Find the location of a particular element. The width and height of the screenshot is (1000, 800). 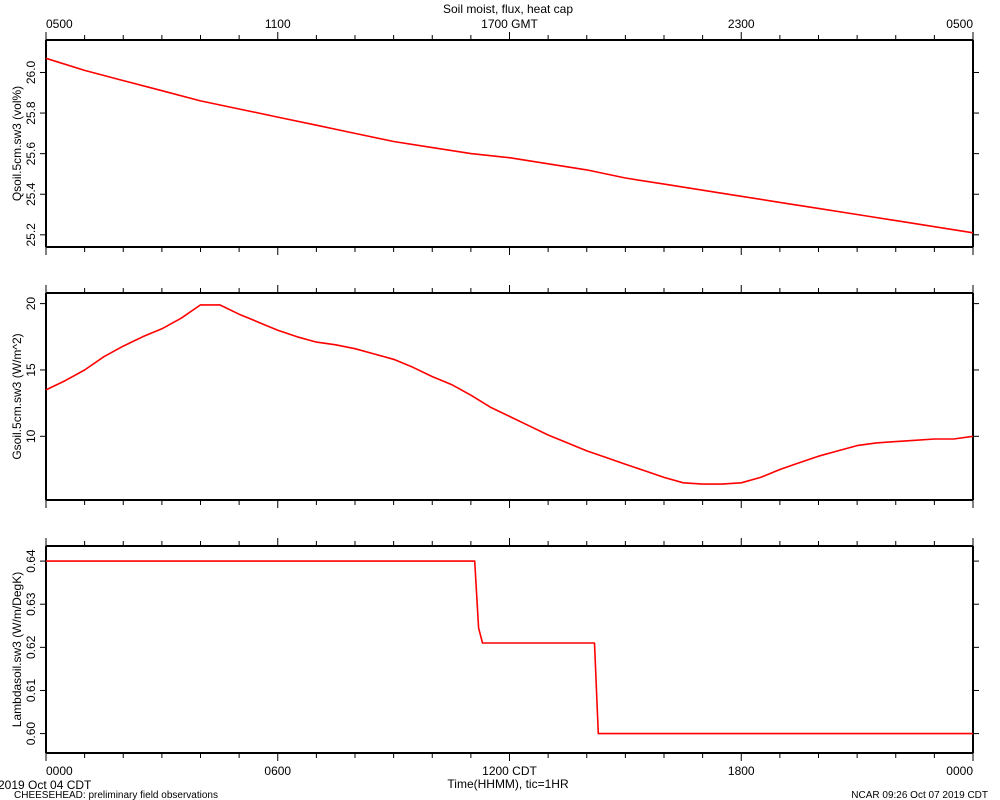

bottom-tick-label: 0600 is located at coordinates (277, 771).